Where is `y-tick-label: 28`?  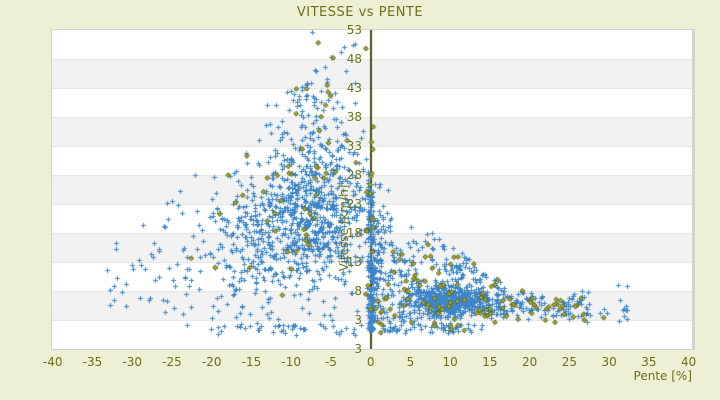 y-tick-label: 28 is located at coordinates (354, 175).